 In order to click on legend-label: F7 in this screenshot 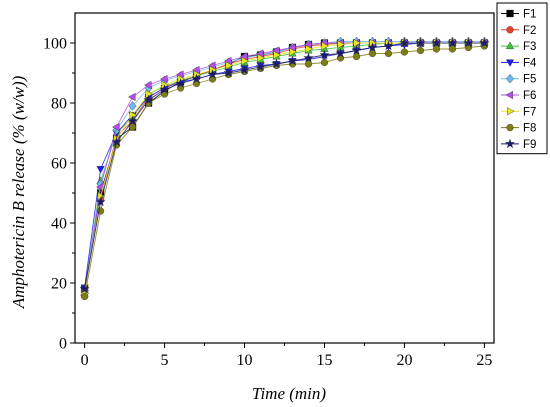, I will do `click(529, 112)`.